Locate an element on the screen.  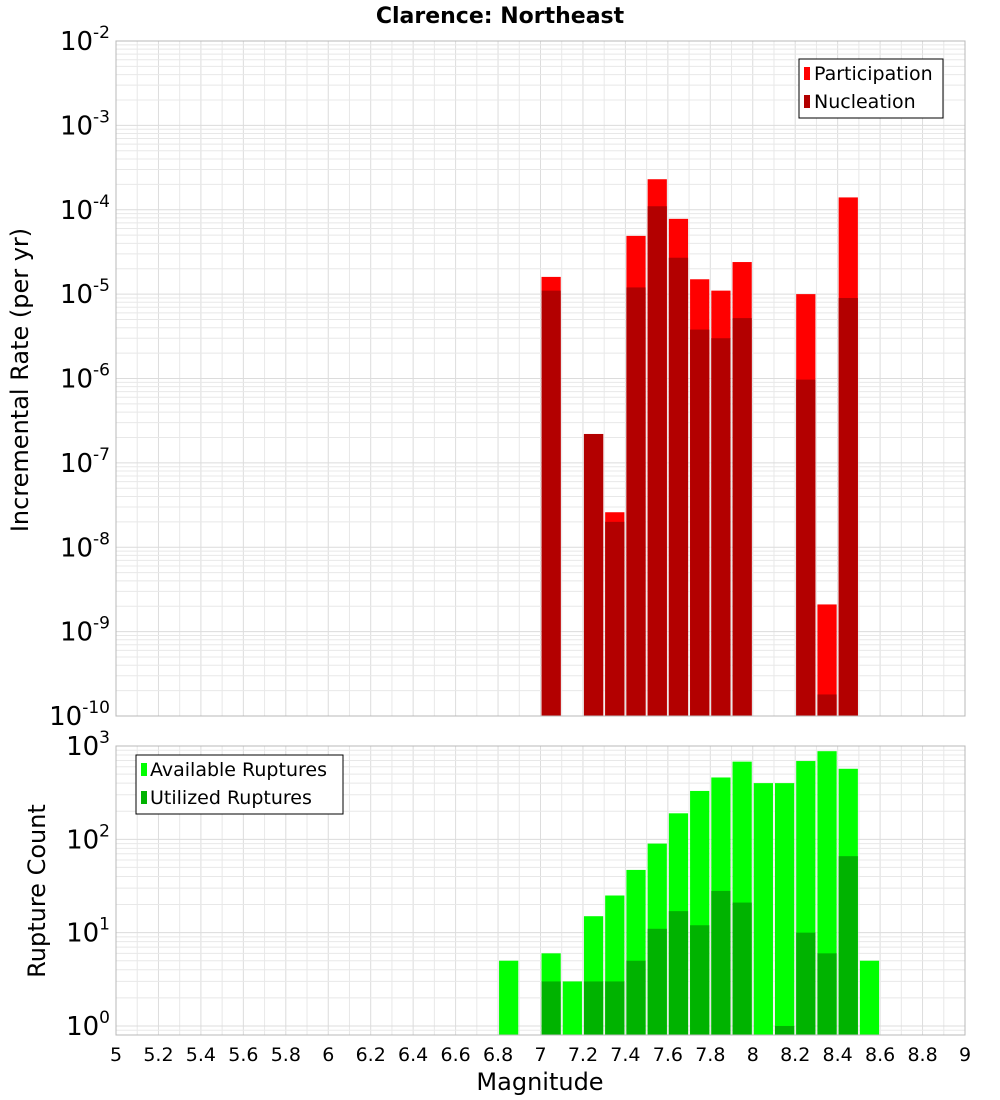
x-tick-label: 7.6 is located at coordinates (668, 1055).